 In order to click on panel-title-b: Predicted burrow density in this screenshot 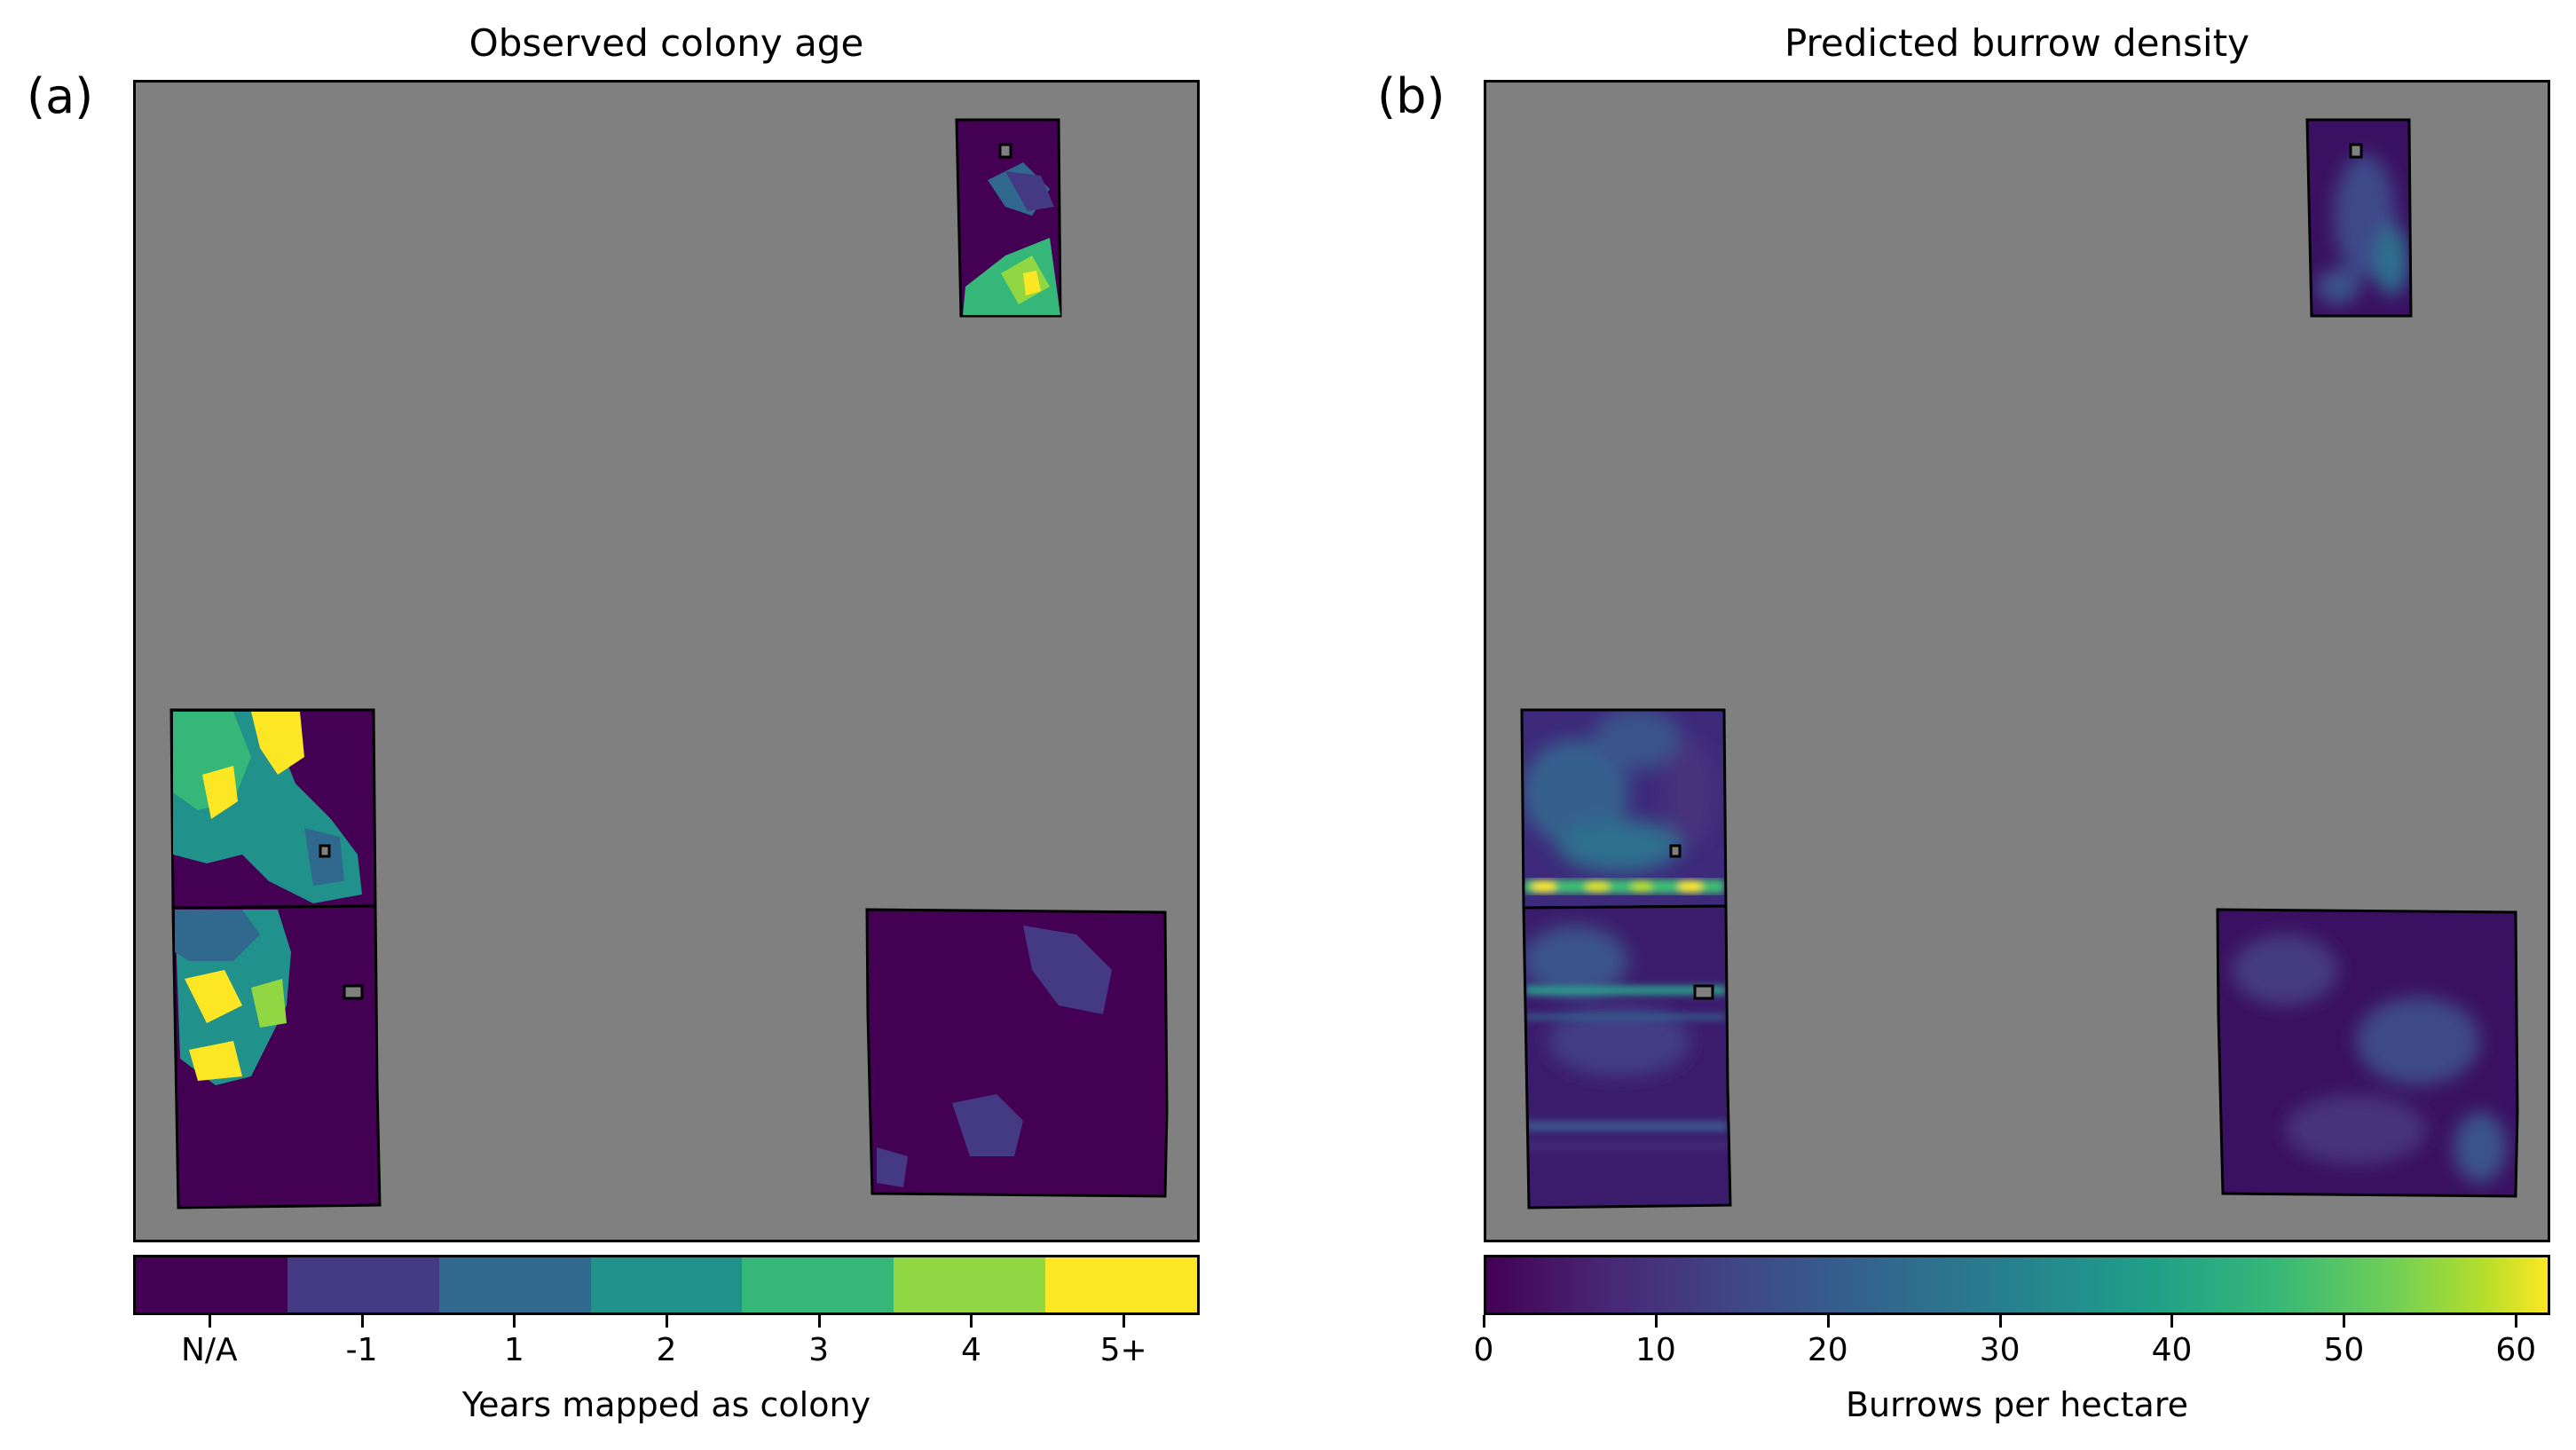, I will do `click(2017, 43)`.